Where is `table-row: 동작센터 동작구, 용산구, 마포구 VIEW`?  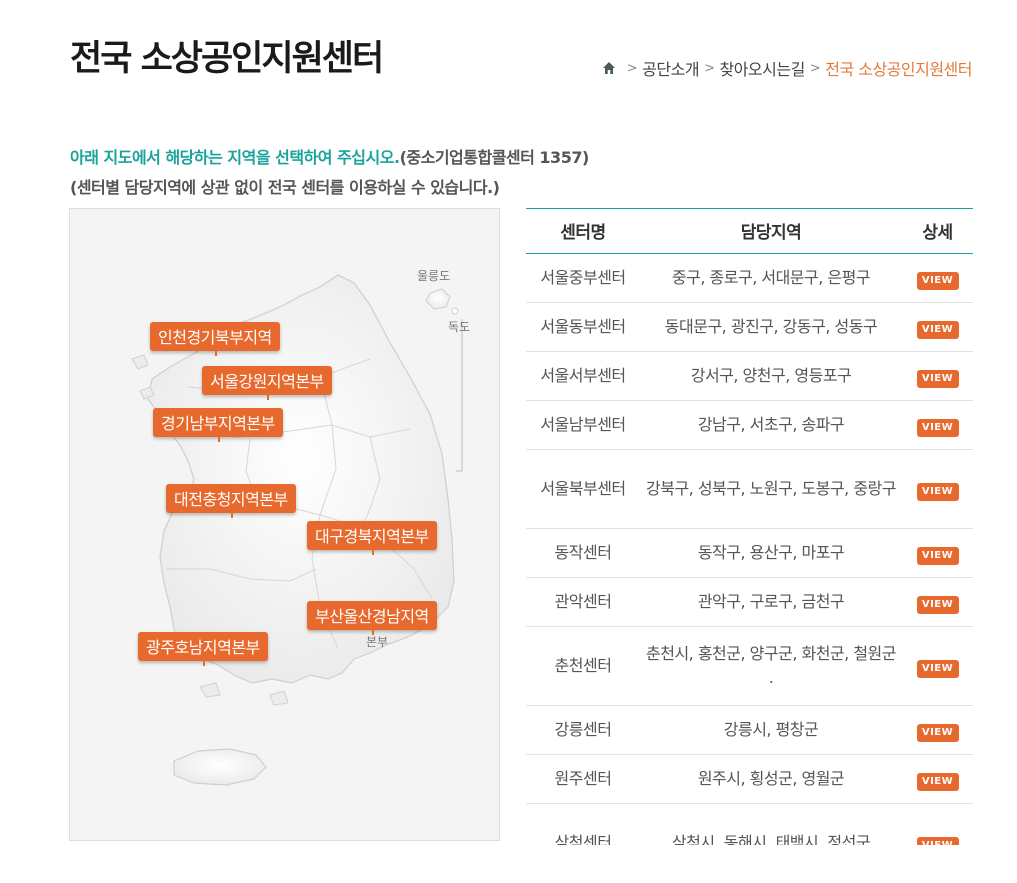
table-row: 동작센터 동작구, 용산구, 마포구 VIEW is located at coordinates (749, 553).